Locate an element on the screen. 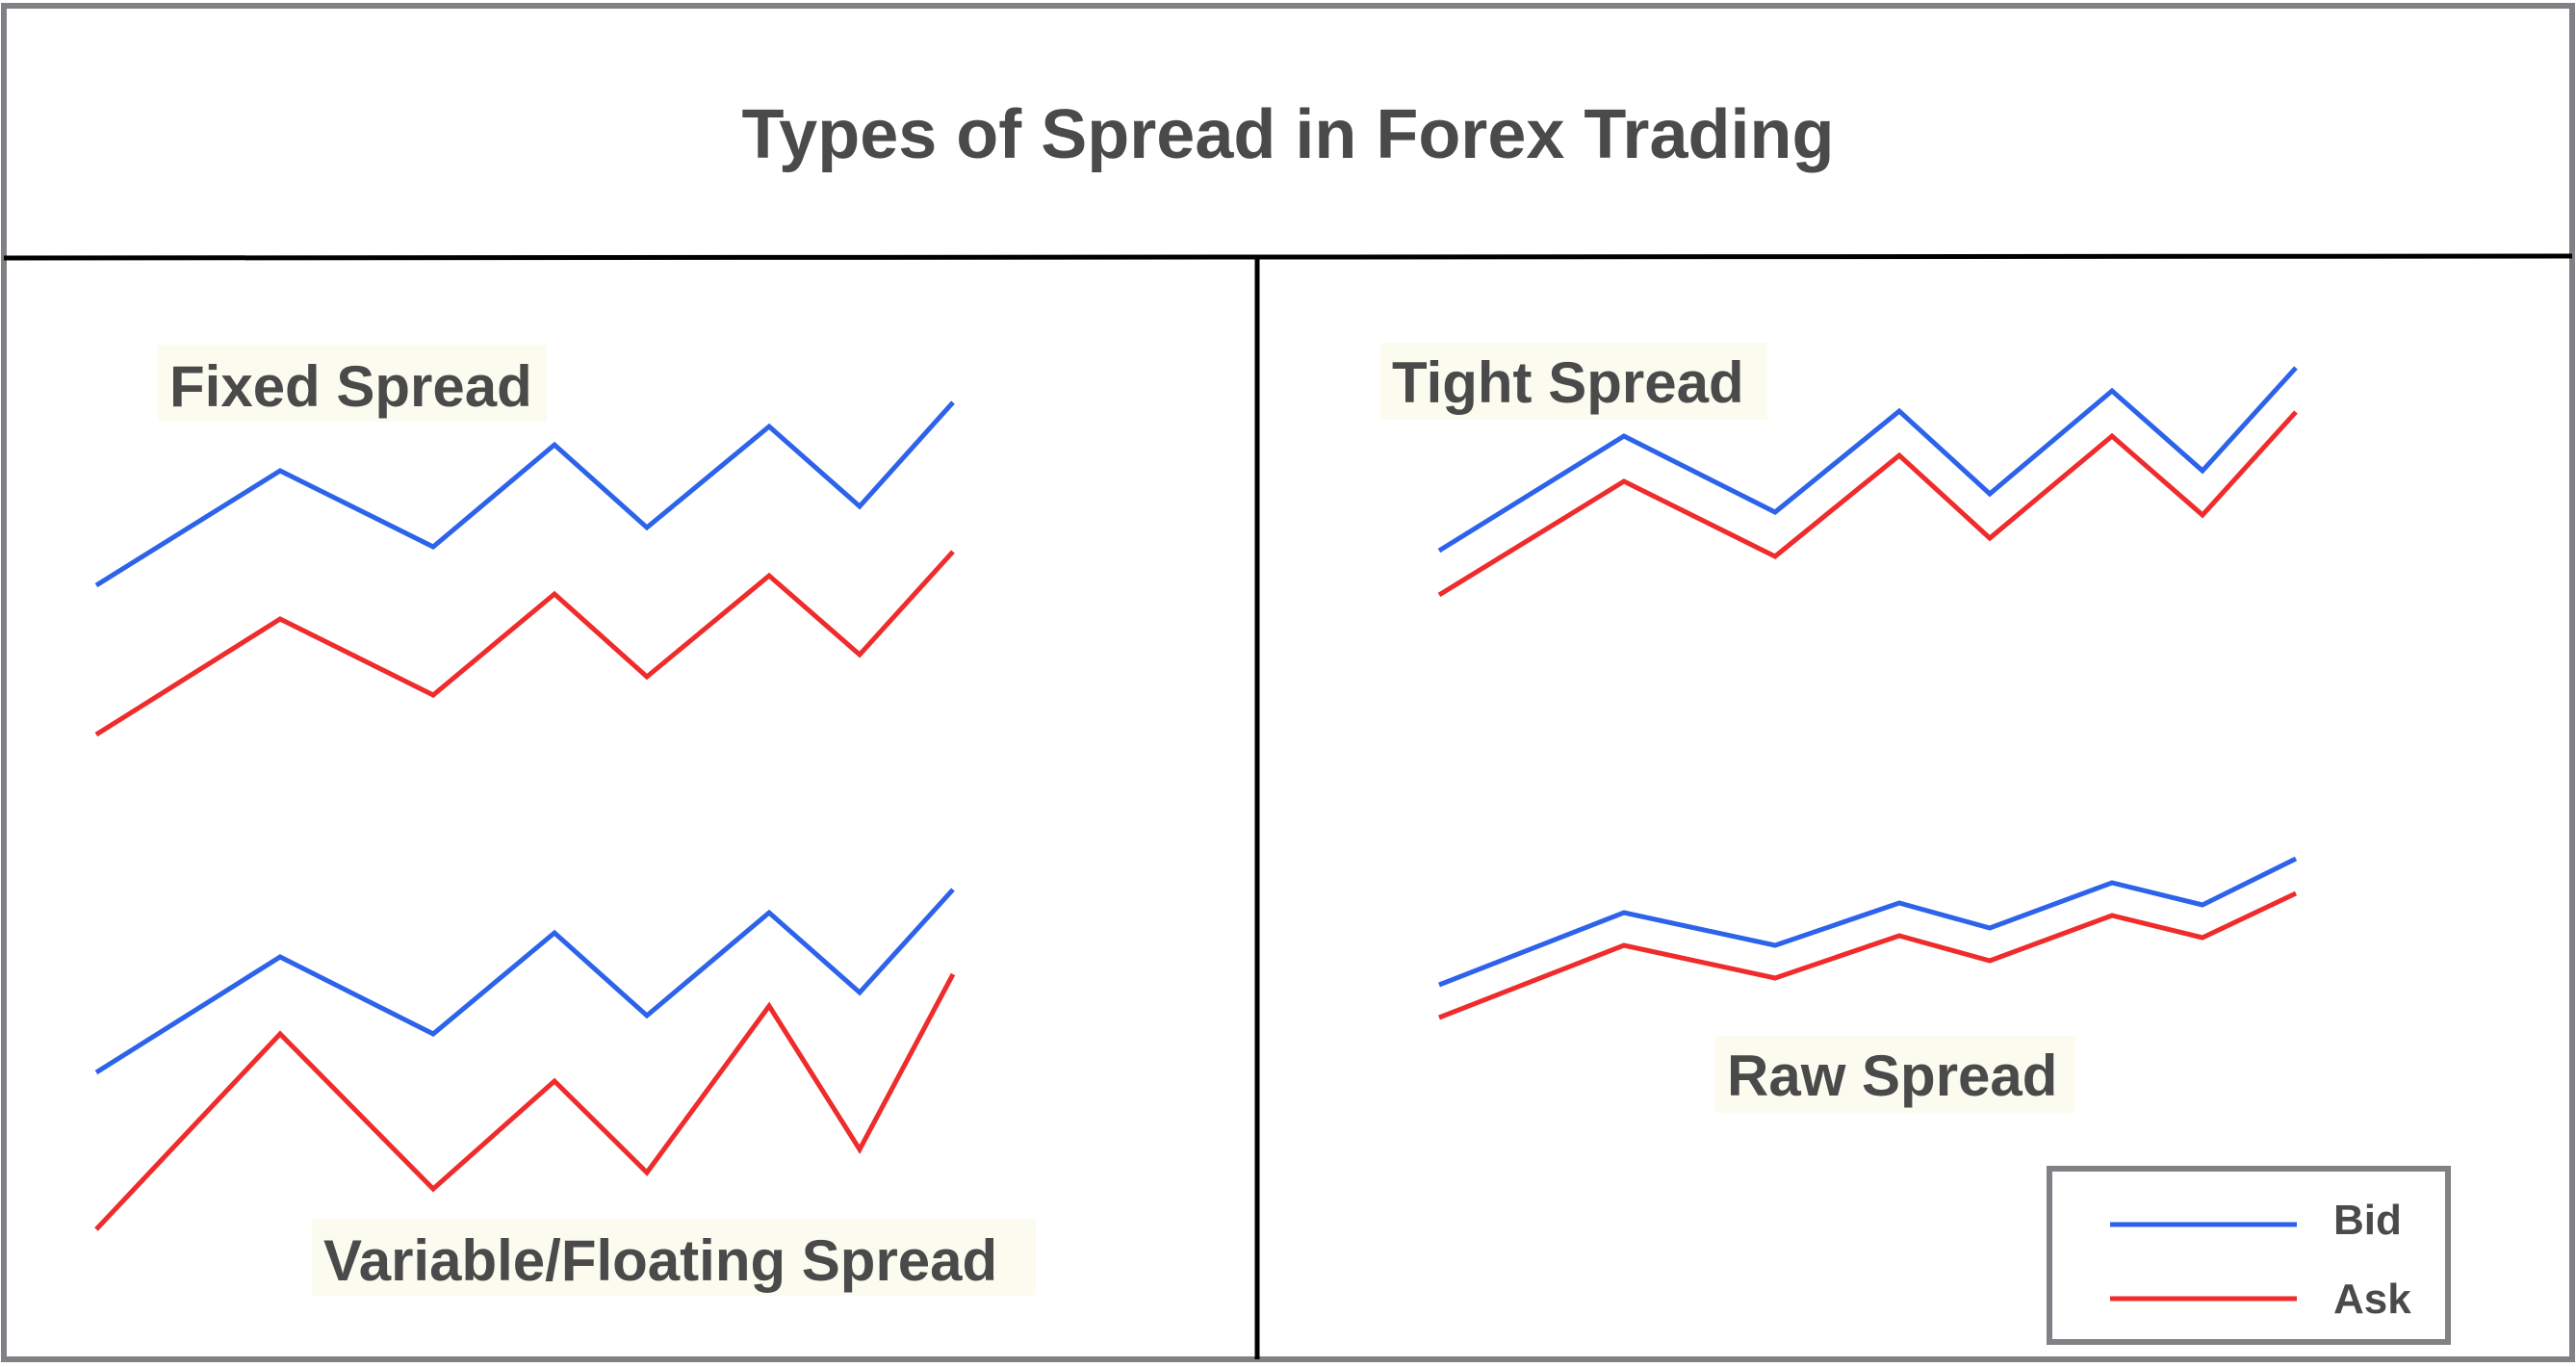 This screenshot has height=1367, width=2576. variable-spread-label: Variable/Floating Spread is located at coordinates (660, 1260).